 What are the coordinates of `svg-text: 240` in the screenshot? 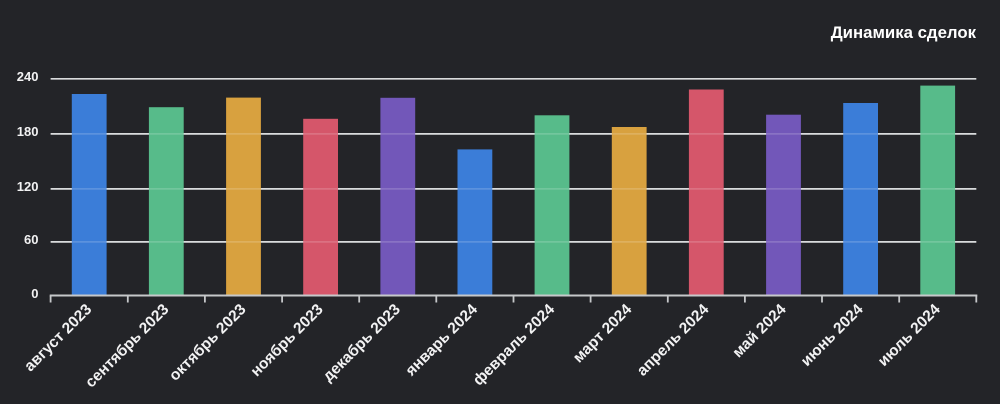 It's located at (28, 76).